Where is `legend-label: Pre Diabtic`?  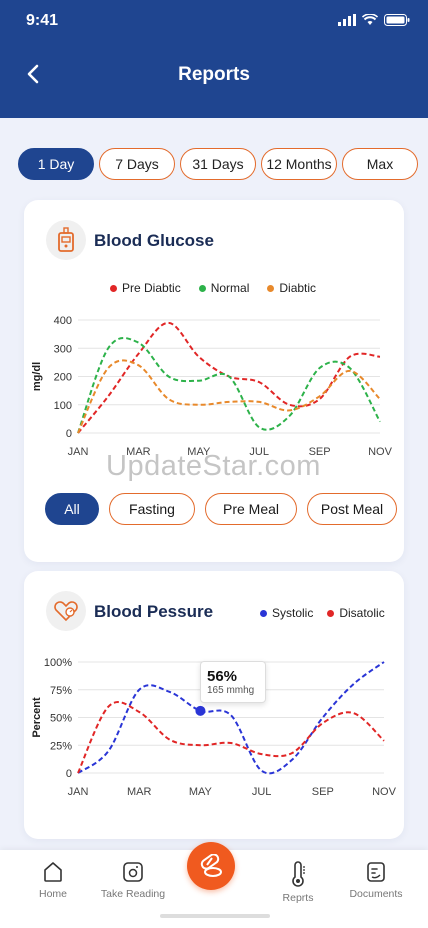 legend-label: Pre Diabtic is located at coordinates (151, 288).